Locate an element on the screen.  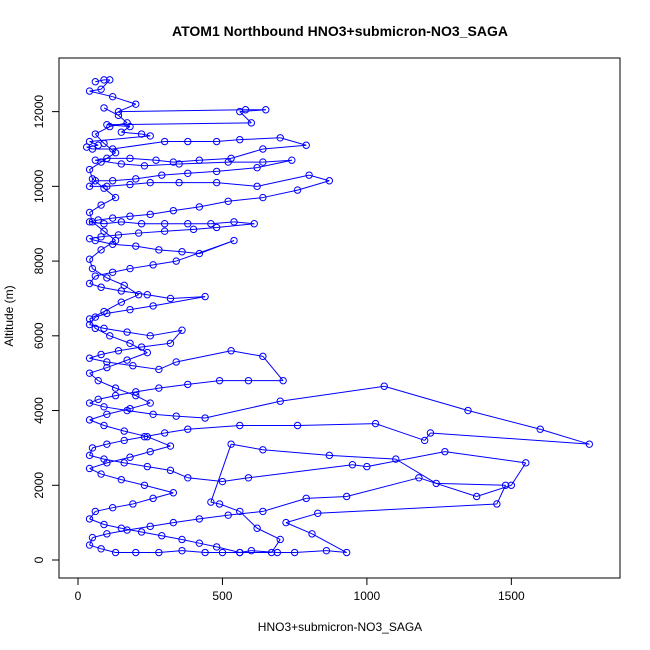
y-tick-label: 4000 is located at coordinates (39, 410).